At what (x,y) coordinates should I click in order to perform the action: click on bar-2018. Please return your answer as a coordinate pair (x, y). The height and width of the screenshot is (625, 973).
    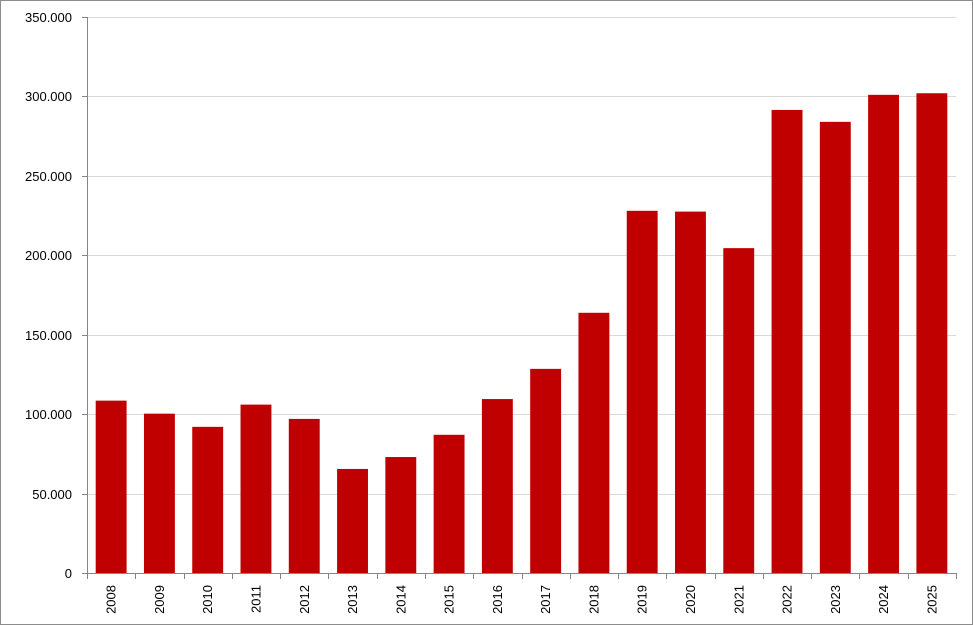
    Looking at the image, I should click on (594, 442).